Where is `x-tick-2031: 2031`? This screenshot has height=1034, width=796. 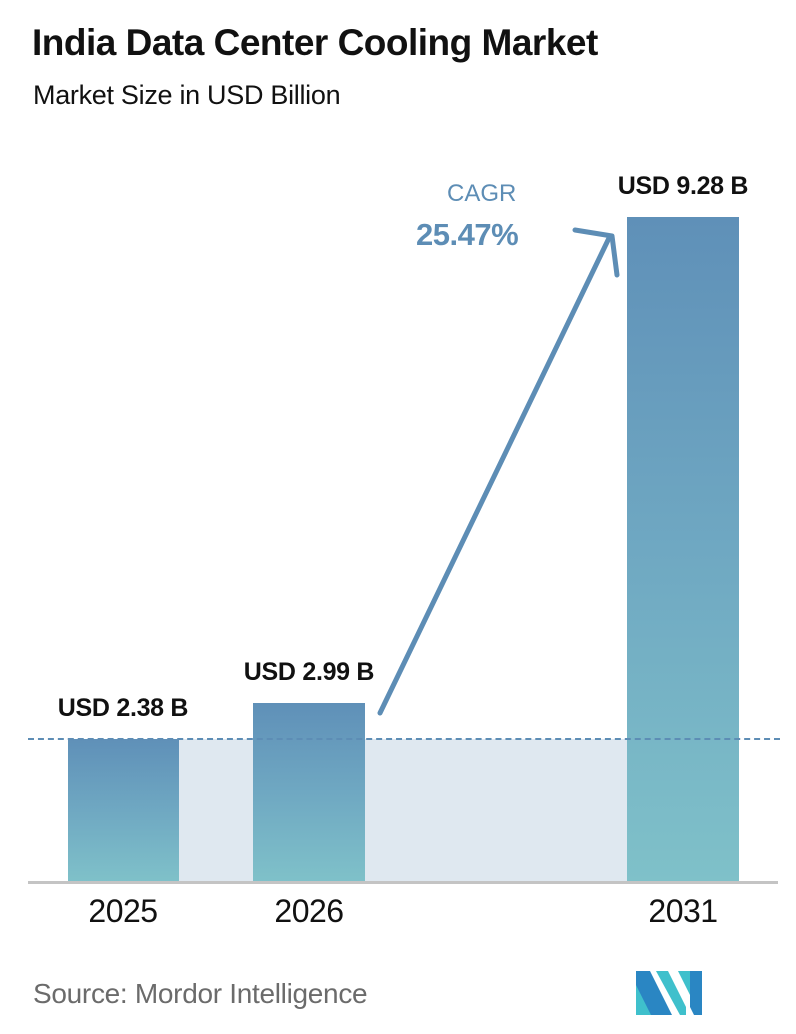
x-tick-2031: 2031 is located at coordinates (683, 911).